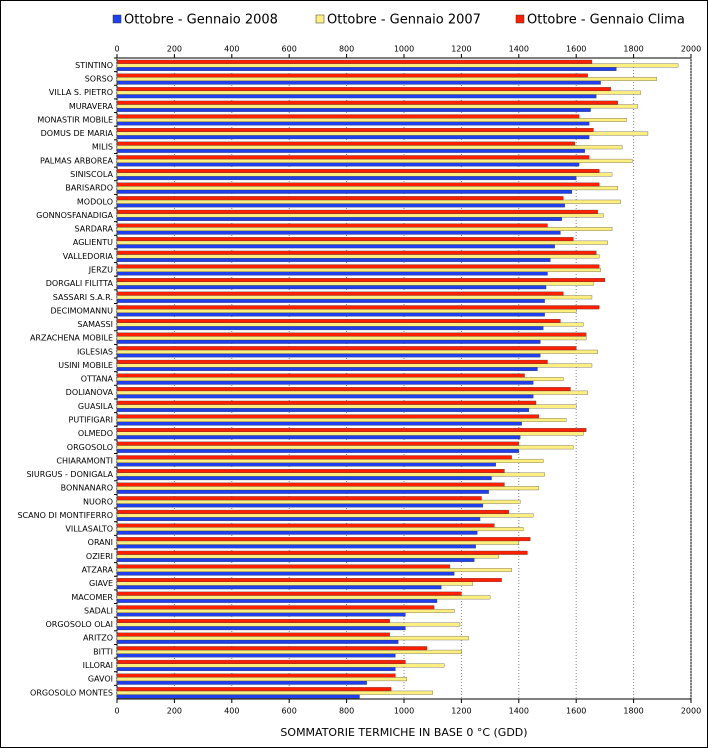 This screenshot has height=748, width=708. I want to click on x-tick-label: 600, so click(289, 711).